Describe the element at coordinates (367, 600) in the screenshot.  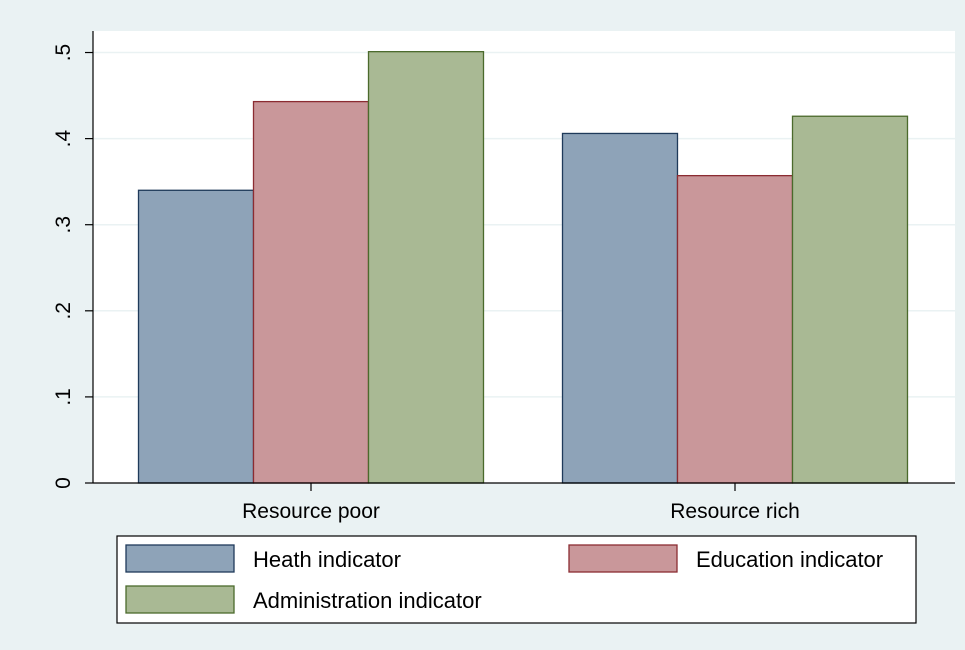
I see `legend-label: Administration indicator` at that location.